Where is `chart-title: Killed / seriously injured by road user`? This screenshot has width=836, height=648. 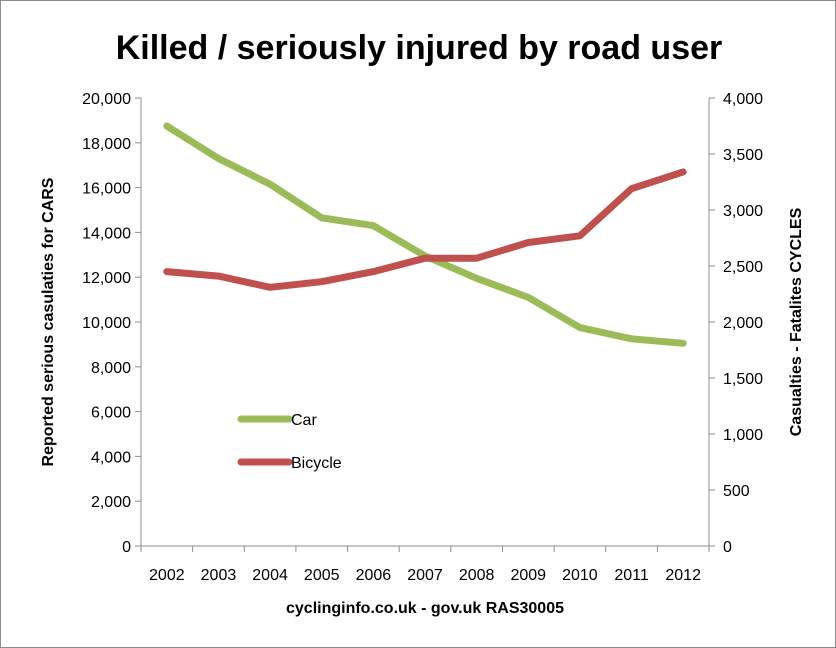
chart-title: Killed / seriously injured by road user is located at coordinates (419, 48).